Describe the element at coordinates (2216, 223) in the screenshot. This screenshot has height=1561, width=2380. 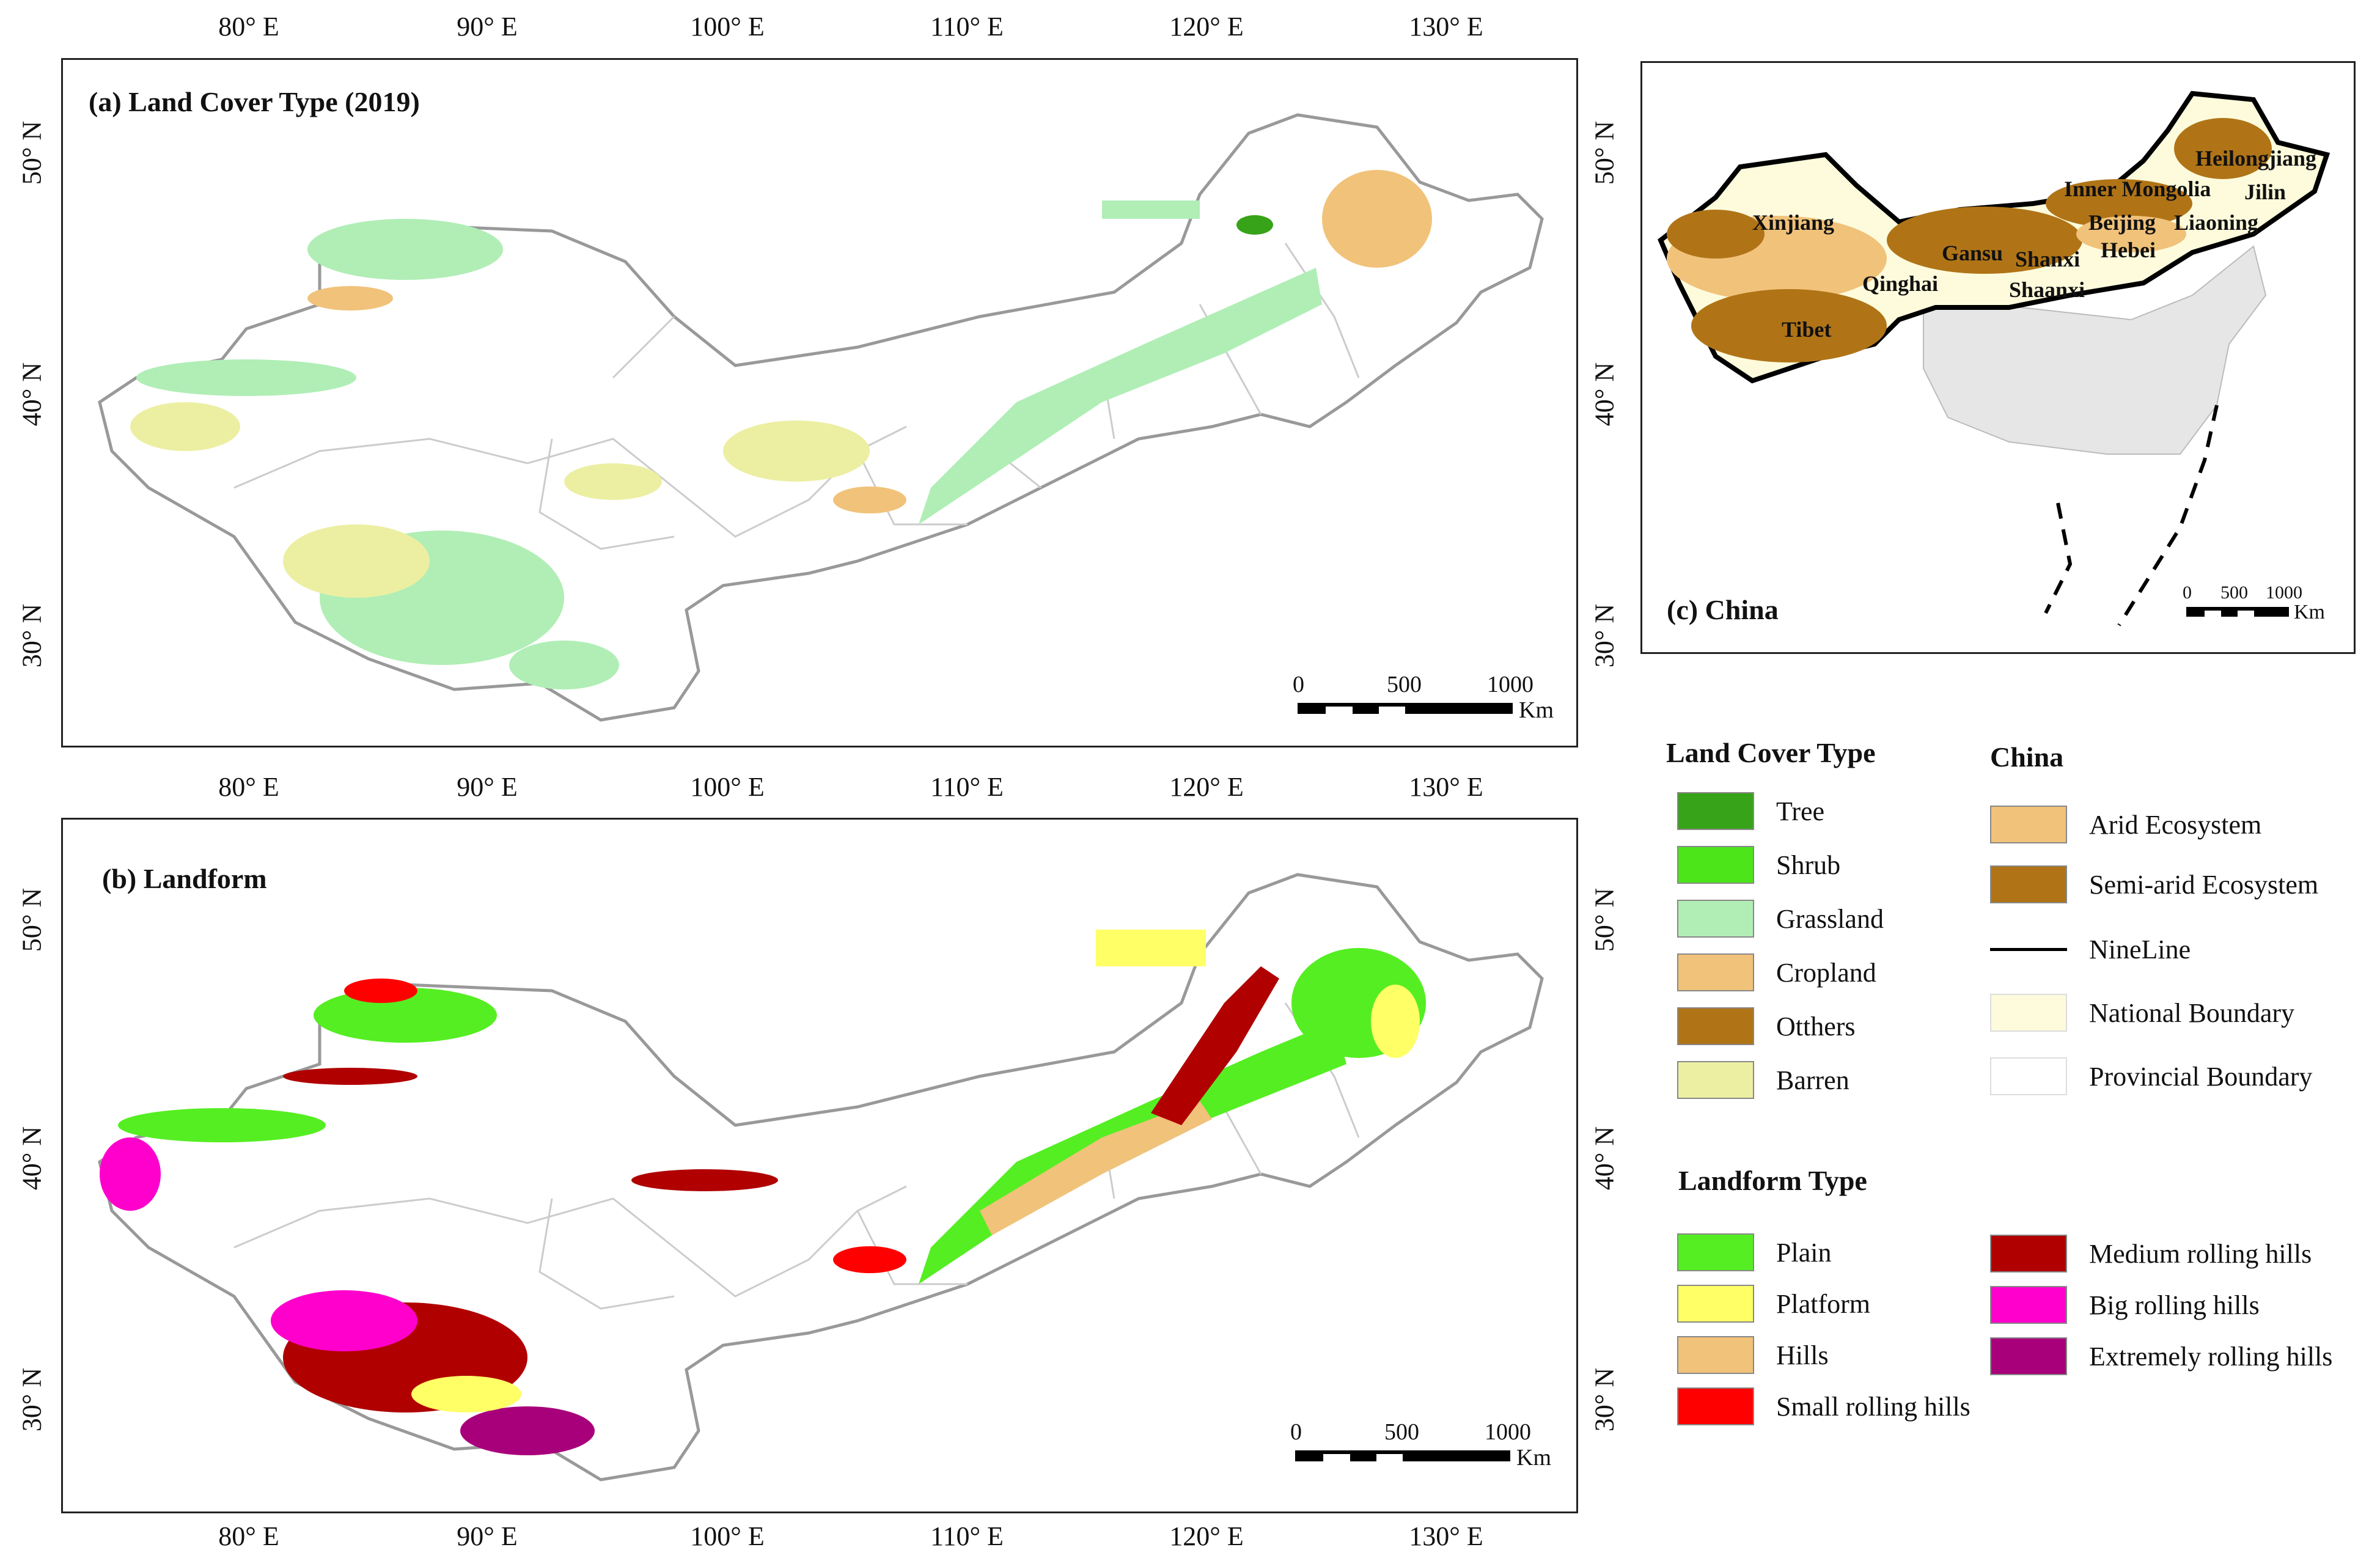
I see `province-label: Liaoning` at that location.